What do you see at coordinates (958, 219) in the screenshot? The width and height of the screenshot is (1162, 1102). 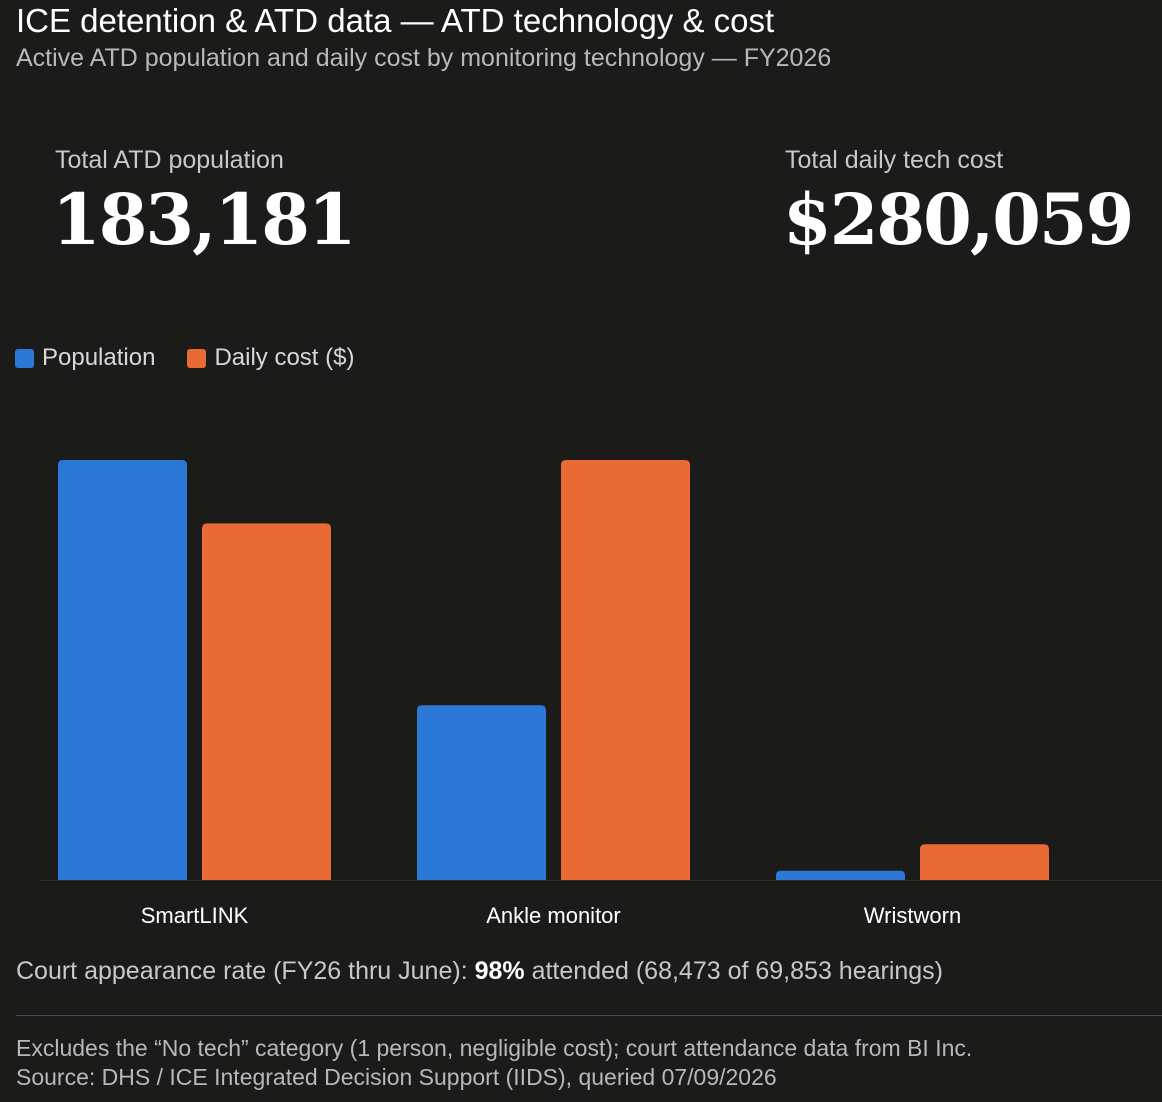 I see `cost-kpi-value: $280,059` at bounding box center [958, 219].